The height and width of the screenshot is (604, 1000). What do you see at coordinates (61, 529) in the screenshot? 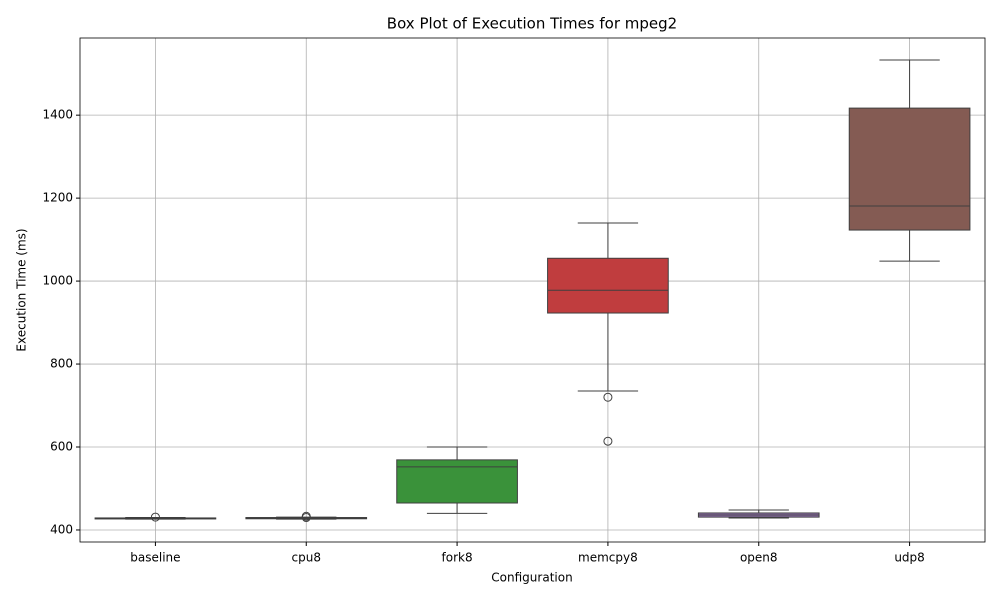
I see `y-tick-label: 400` at bounding box center [61, 529].